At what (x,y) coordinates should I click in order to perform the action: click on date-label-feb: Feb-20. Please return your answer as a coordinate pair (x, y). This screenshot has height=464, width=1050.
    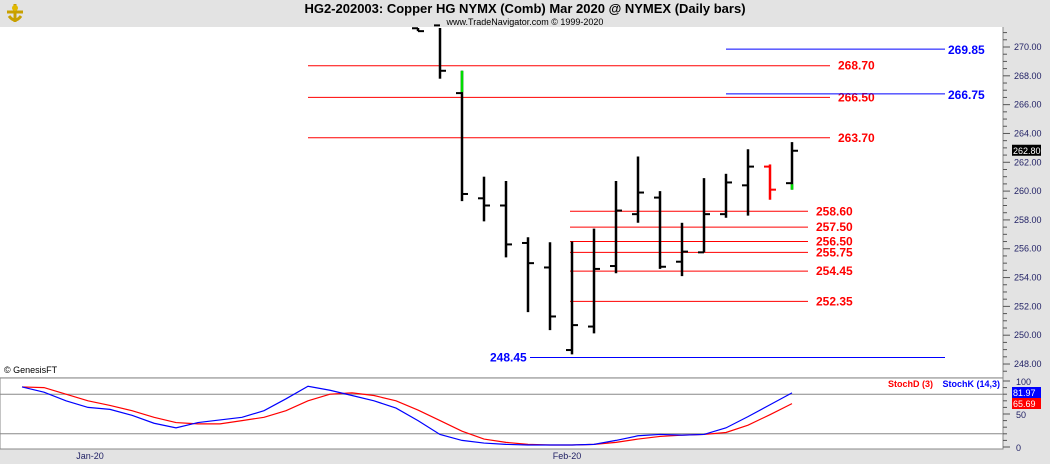
    Looking at the image, I should click on (567, 456).